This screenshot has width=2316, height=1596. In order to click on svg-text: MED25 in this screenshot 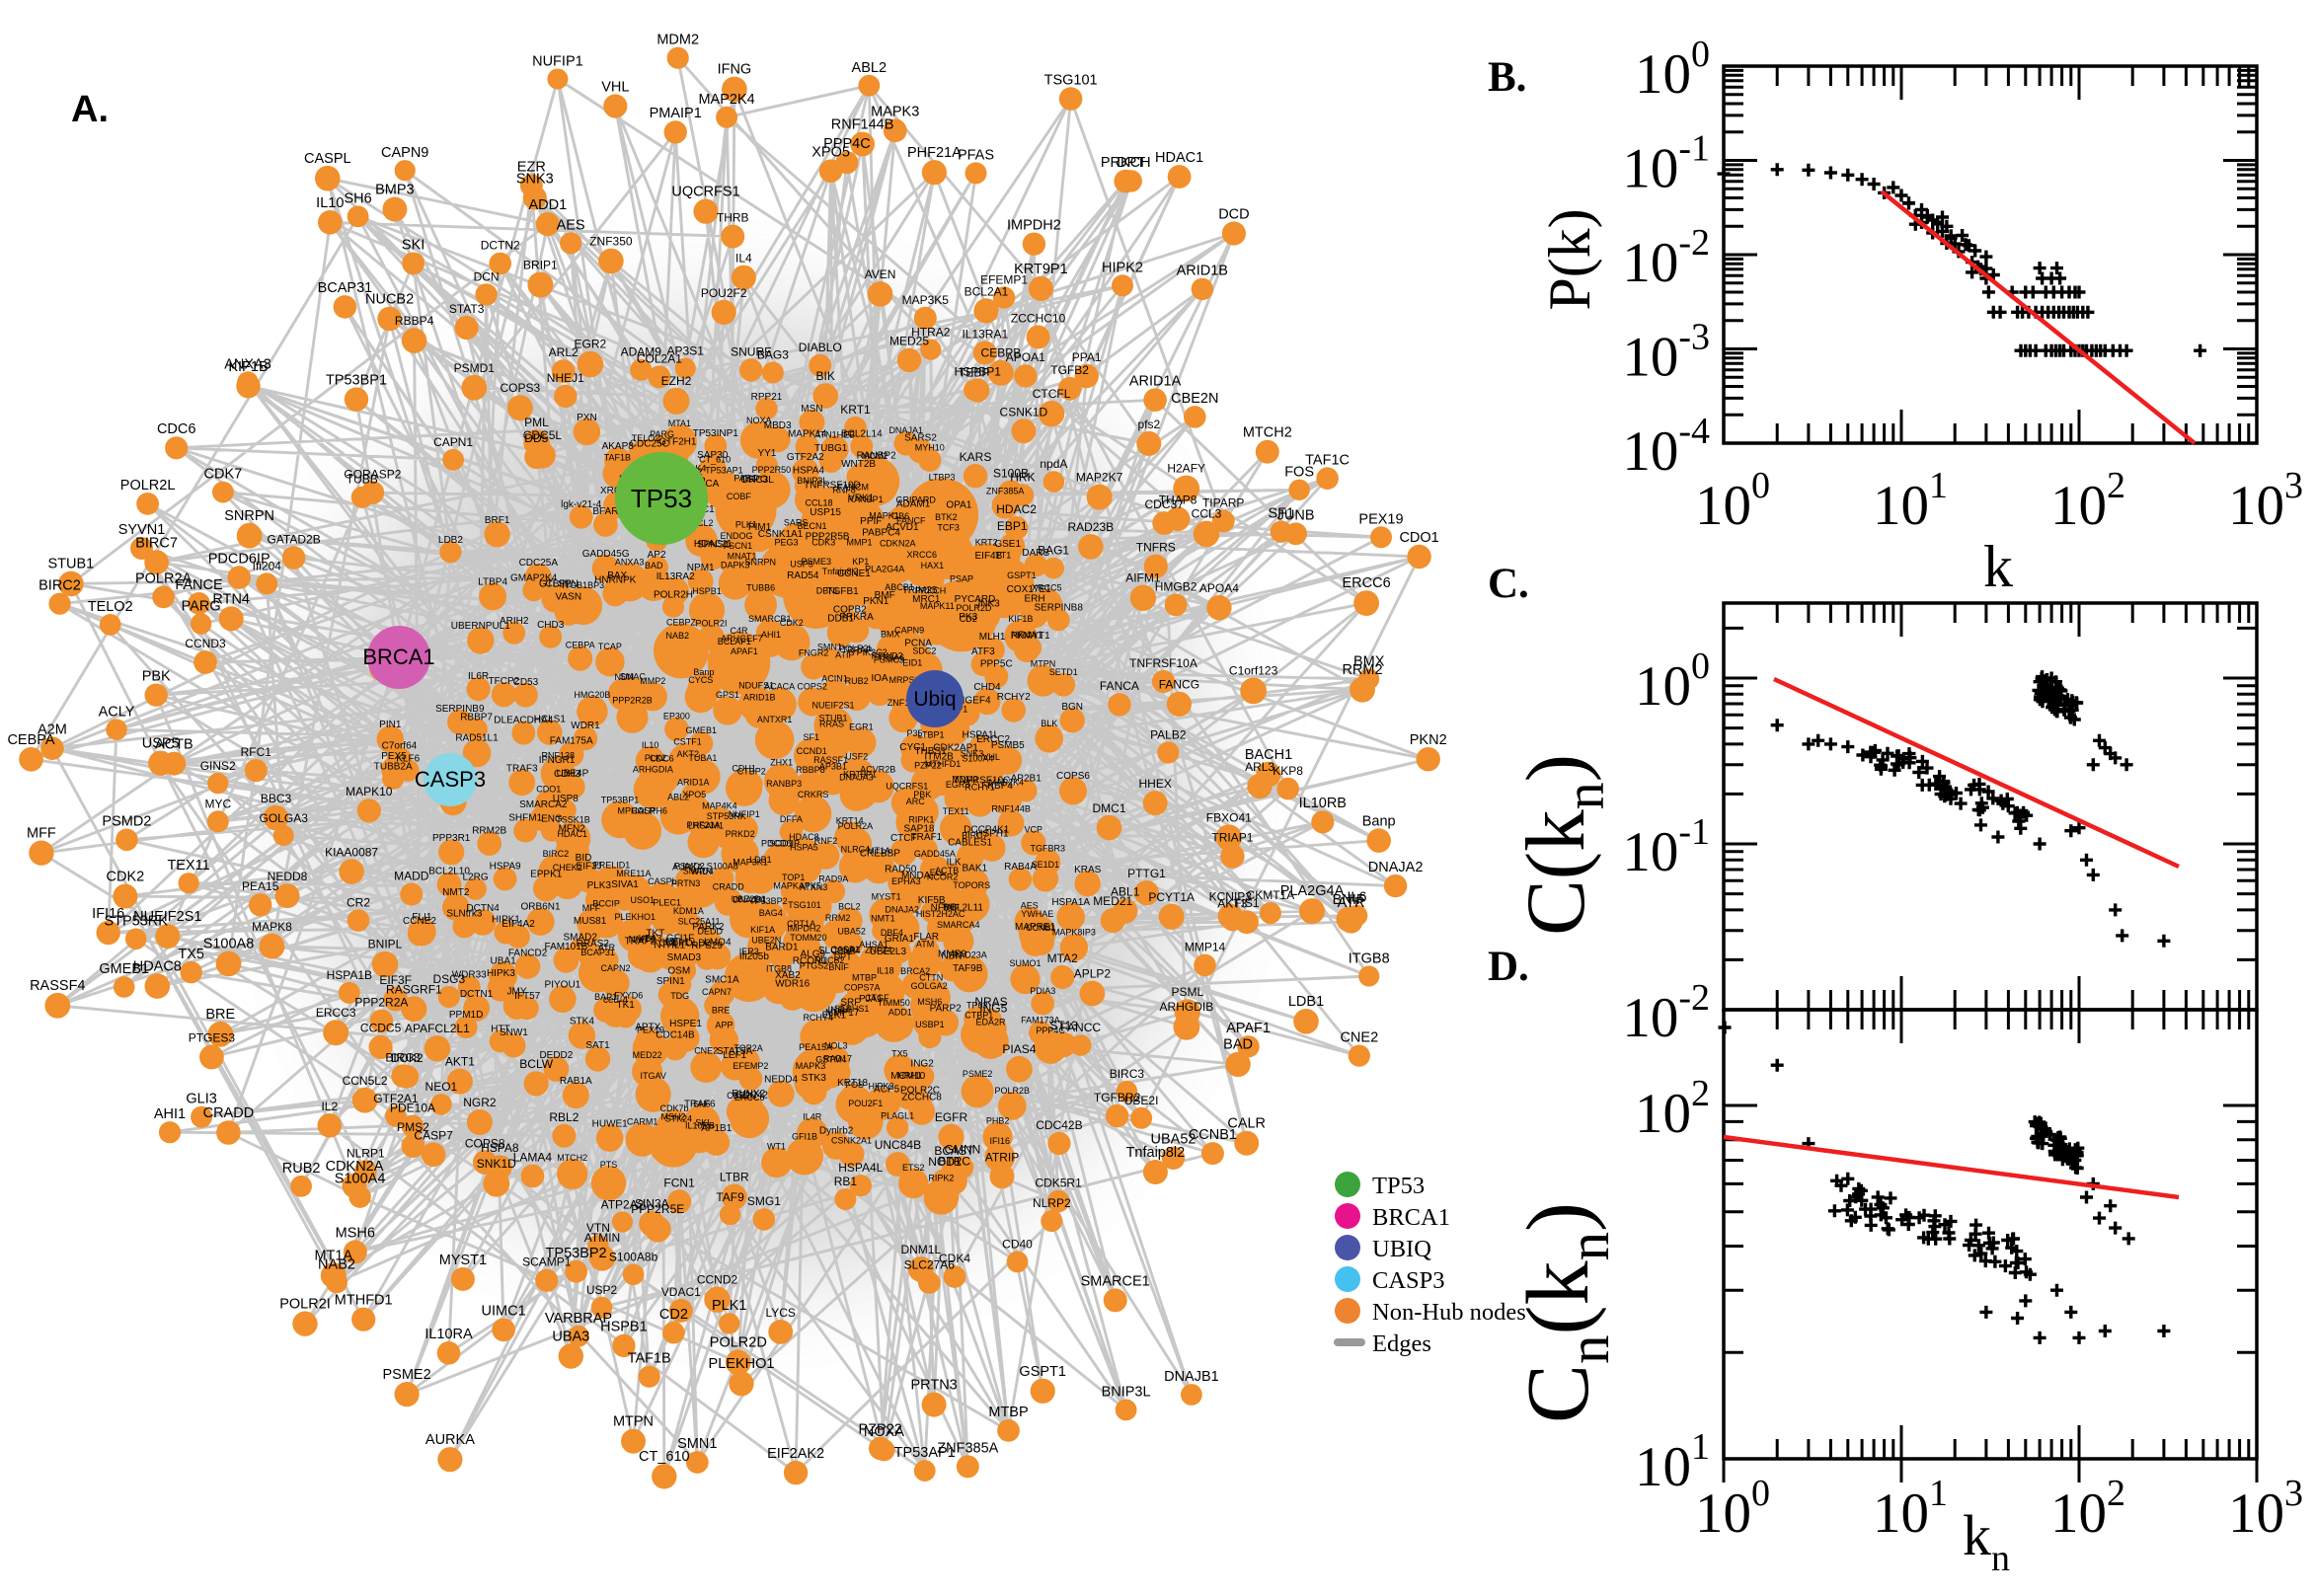, I will do `click(909, 341)`.